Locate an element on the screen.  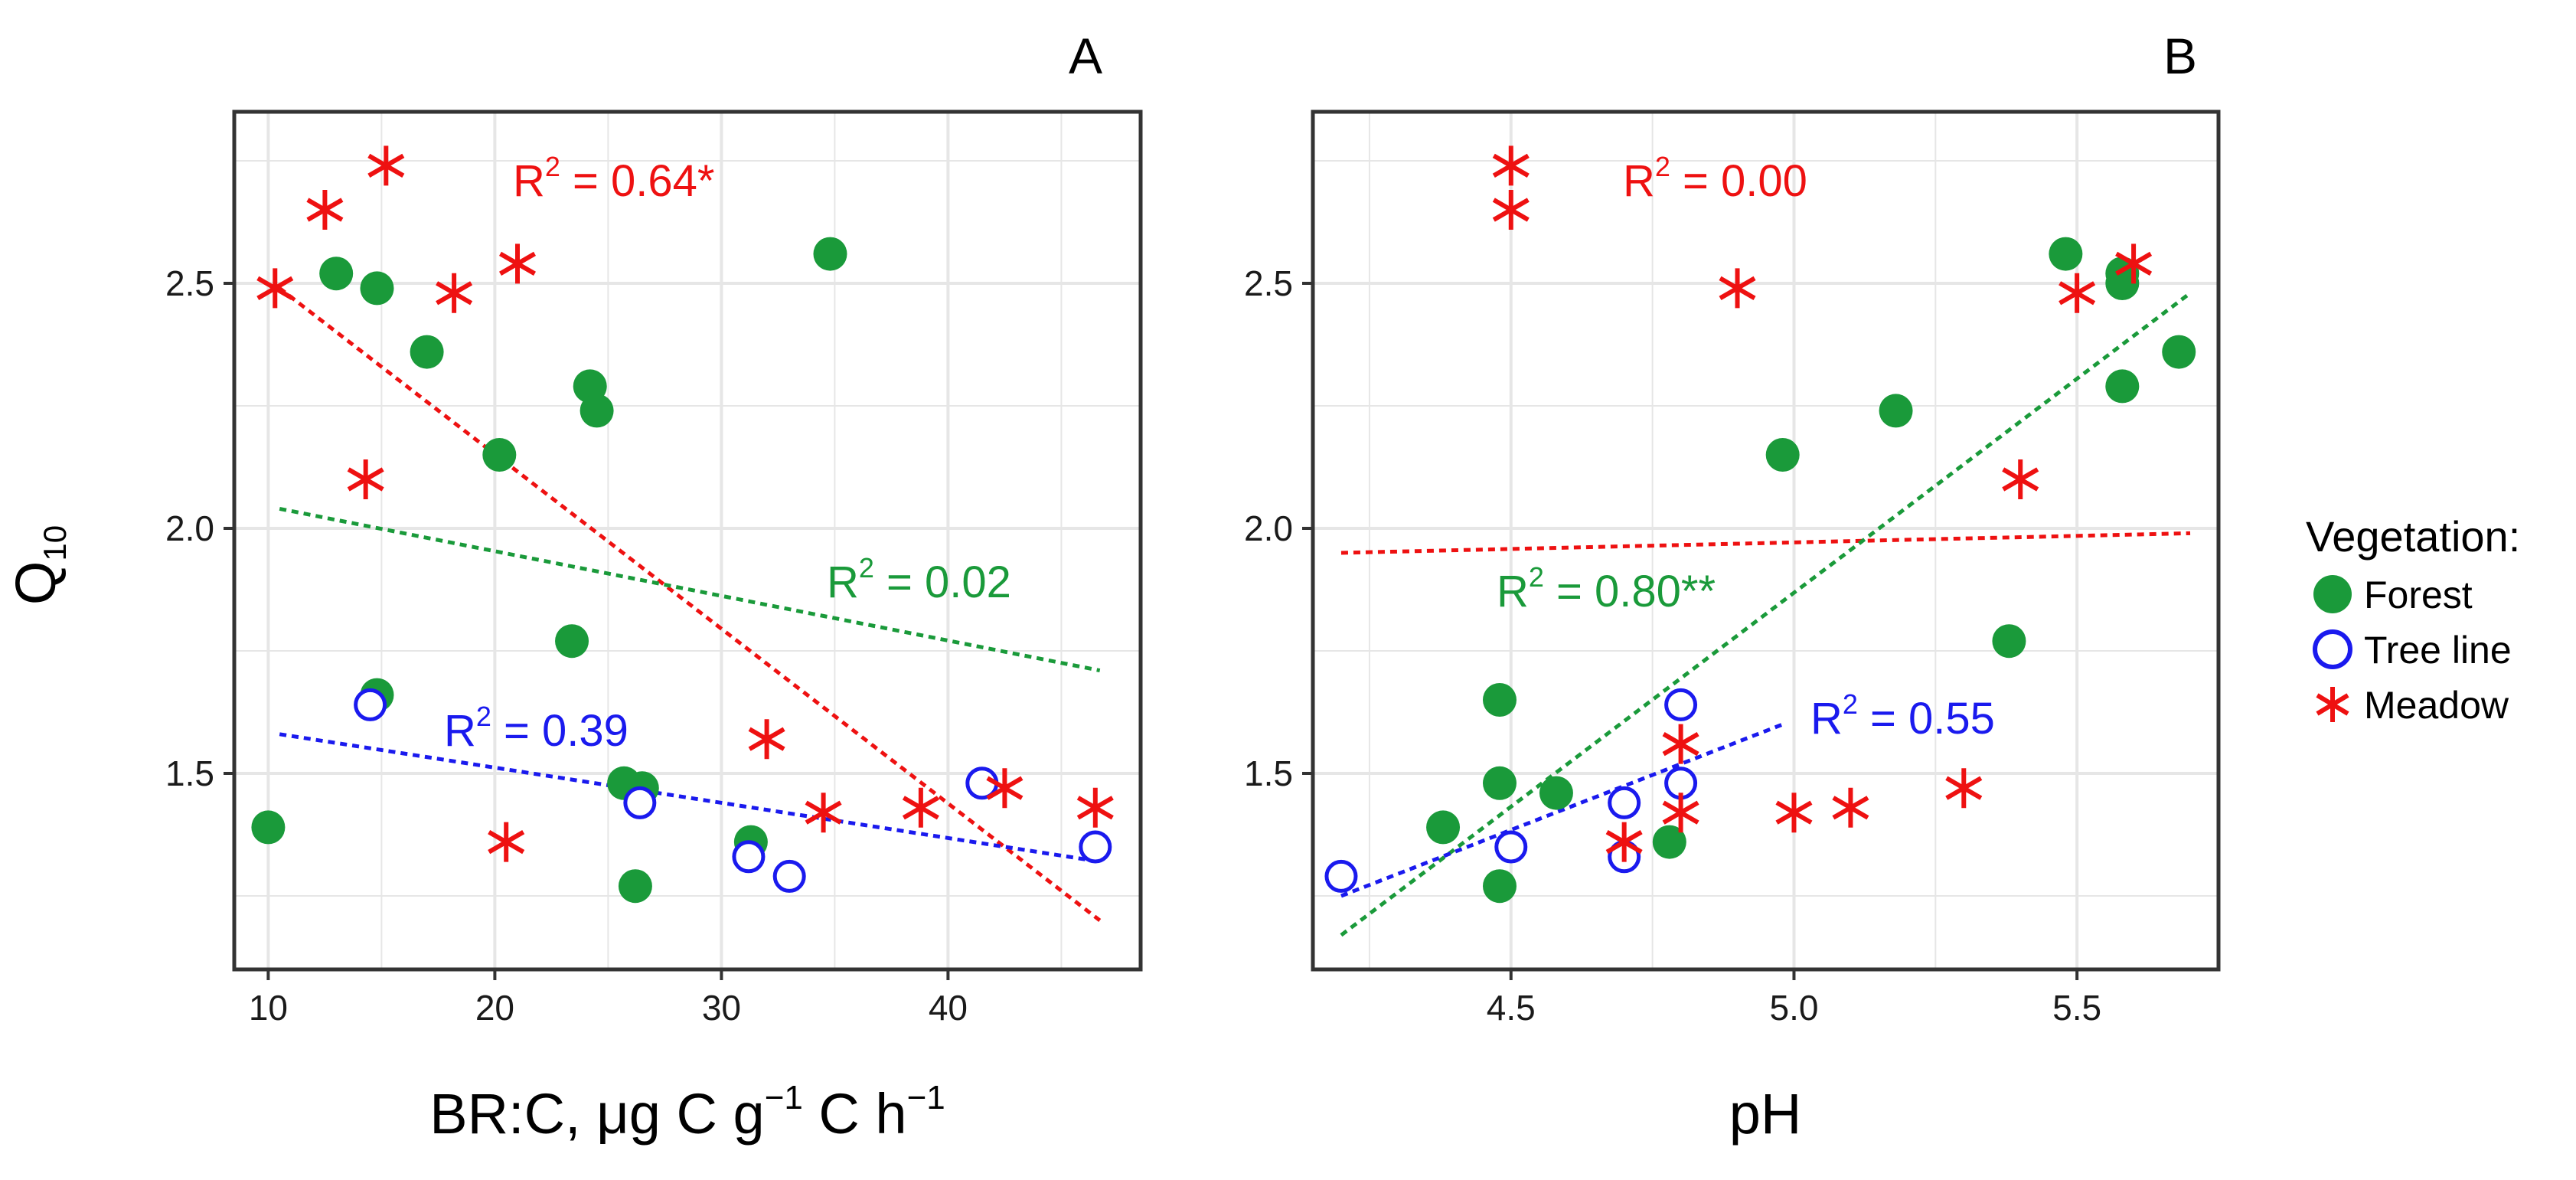
panel-a-r2-meadow-sup: 2 is located at coordinates (552, 166).